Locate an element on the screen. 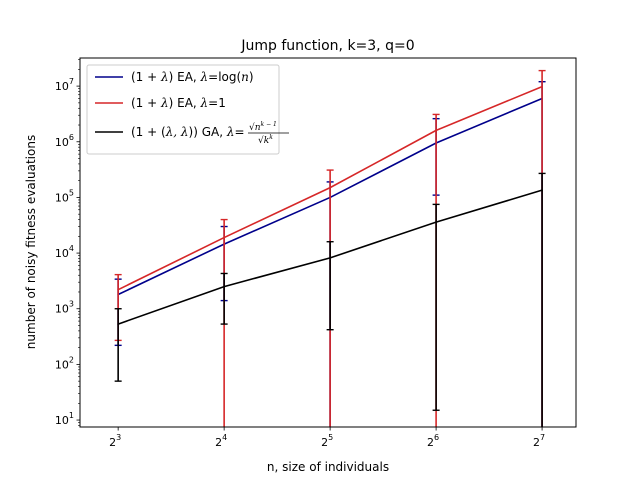 The image size is (640, 480). y-axis-title: number of noisy fitness evaluations is located at coordinates (31, 242).